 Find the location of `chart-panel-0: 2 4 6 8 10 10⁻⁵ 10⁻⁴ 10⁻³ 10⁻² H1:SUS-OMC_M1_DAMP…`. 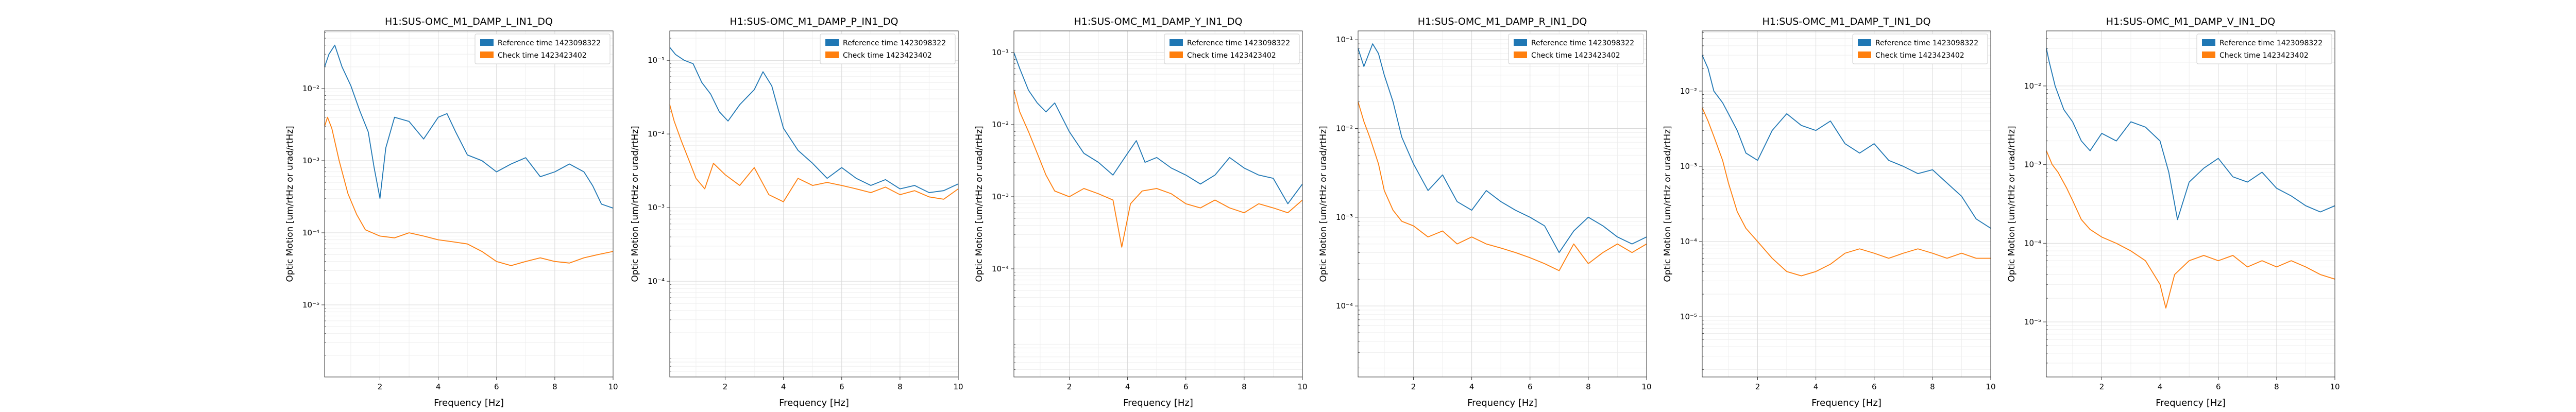

chart-panel-0: 2 4 6 8 10 10⁻⁵ 10⁻⁴ 10⁻³ 10⁻² H1:SUS-OMC_M1_DAMP… is located at coordinates (452, 212).